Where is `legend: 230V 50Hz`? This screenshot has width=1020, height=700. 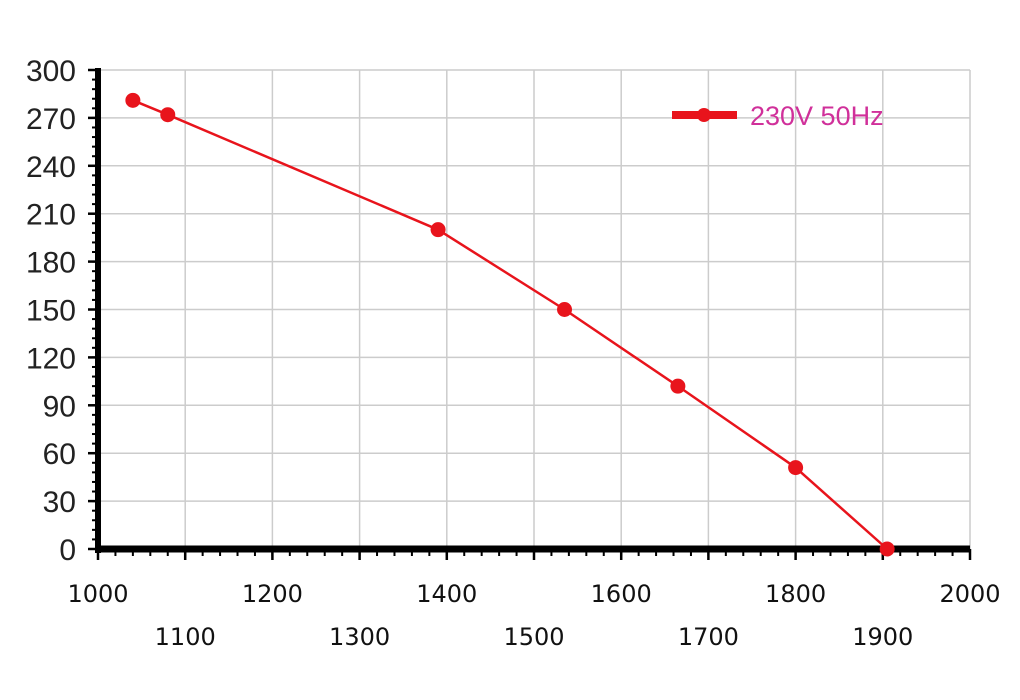 legend: 230V 50Hz is located at coordinates (778, 116).